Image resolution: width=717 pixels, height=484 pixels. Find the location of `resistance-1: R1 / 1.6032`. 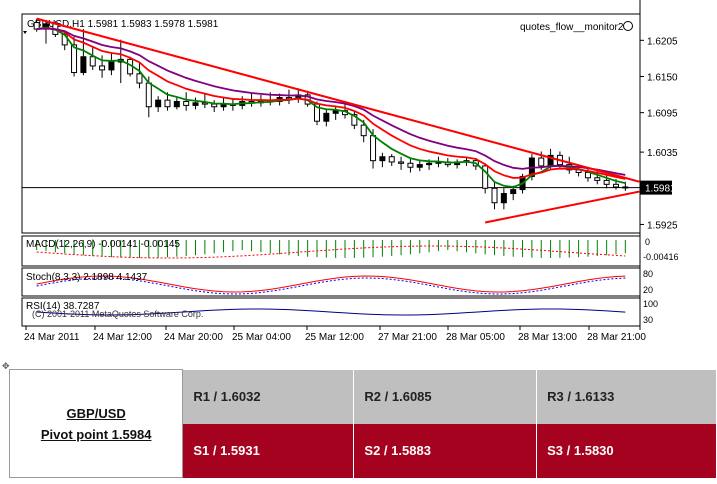

resistance-1: R1 / 1.6032 is located at coordinates (268, 396).